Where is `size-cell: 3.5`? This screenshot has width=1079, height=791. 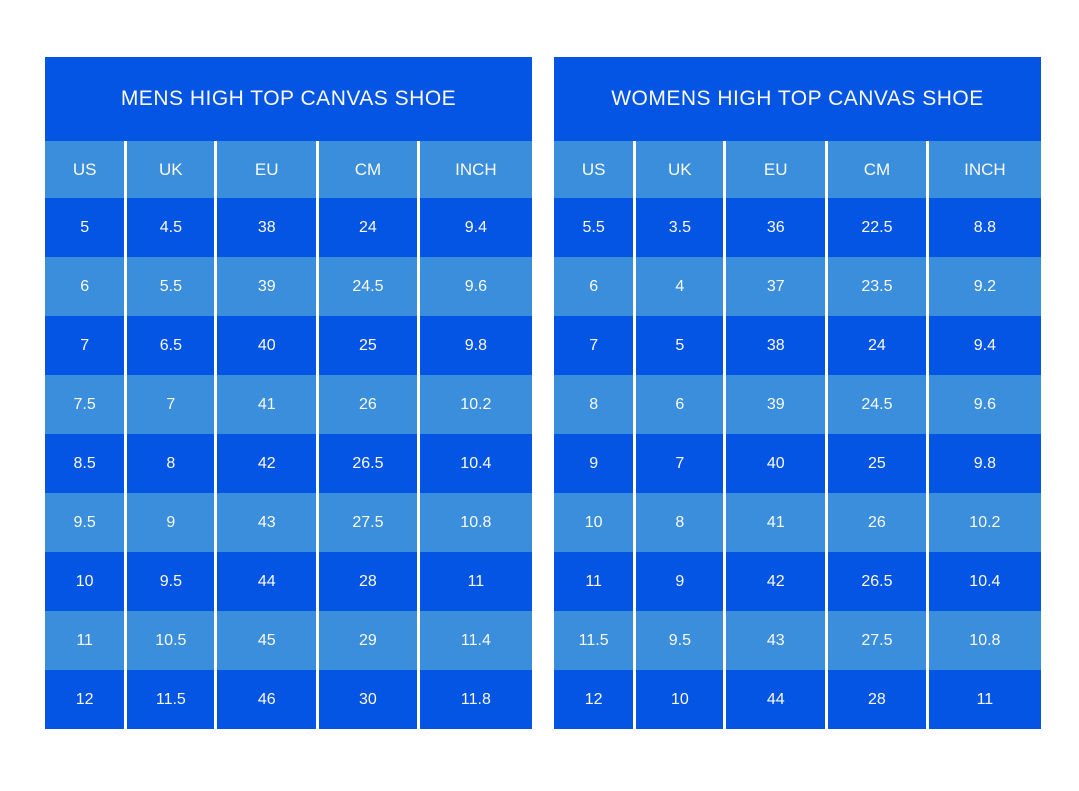 size-cell: 3.5 is located at coordinates (680, 227).